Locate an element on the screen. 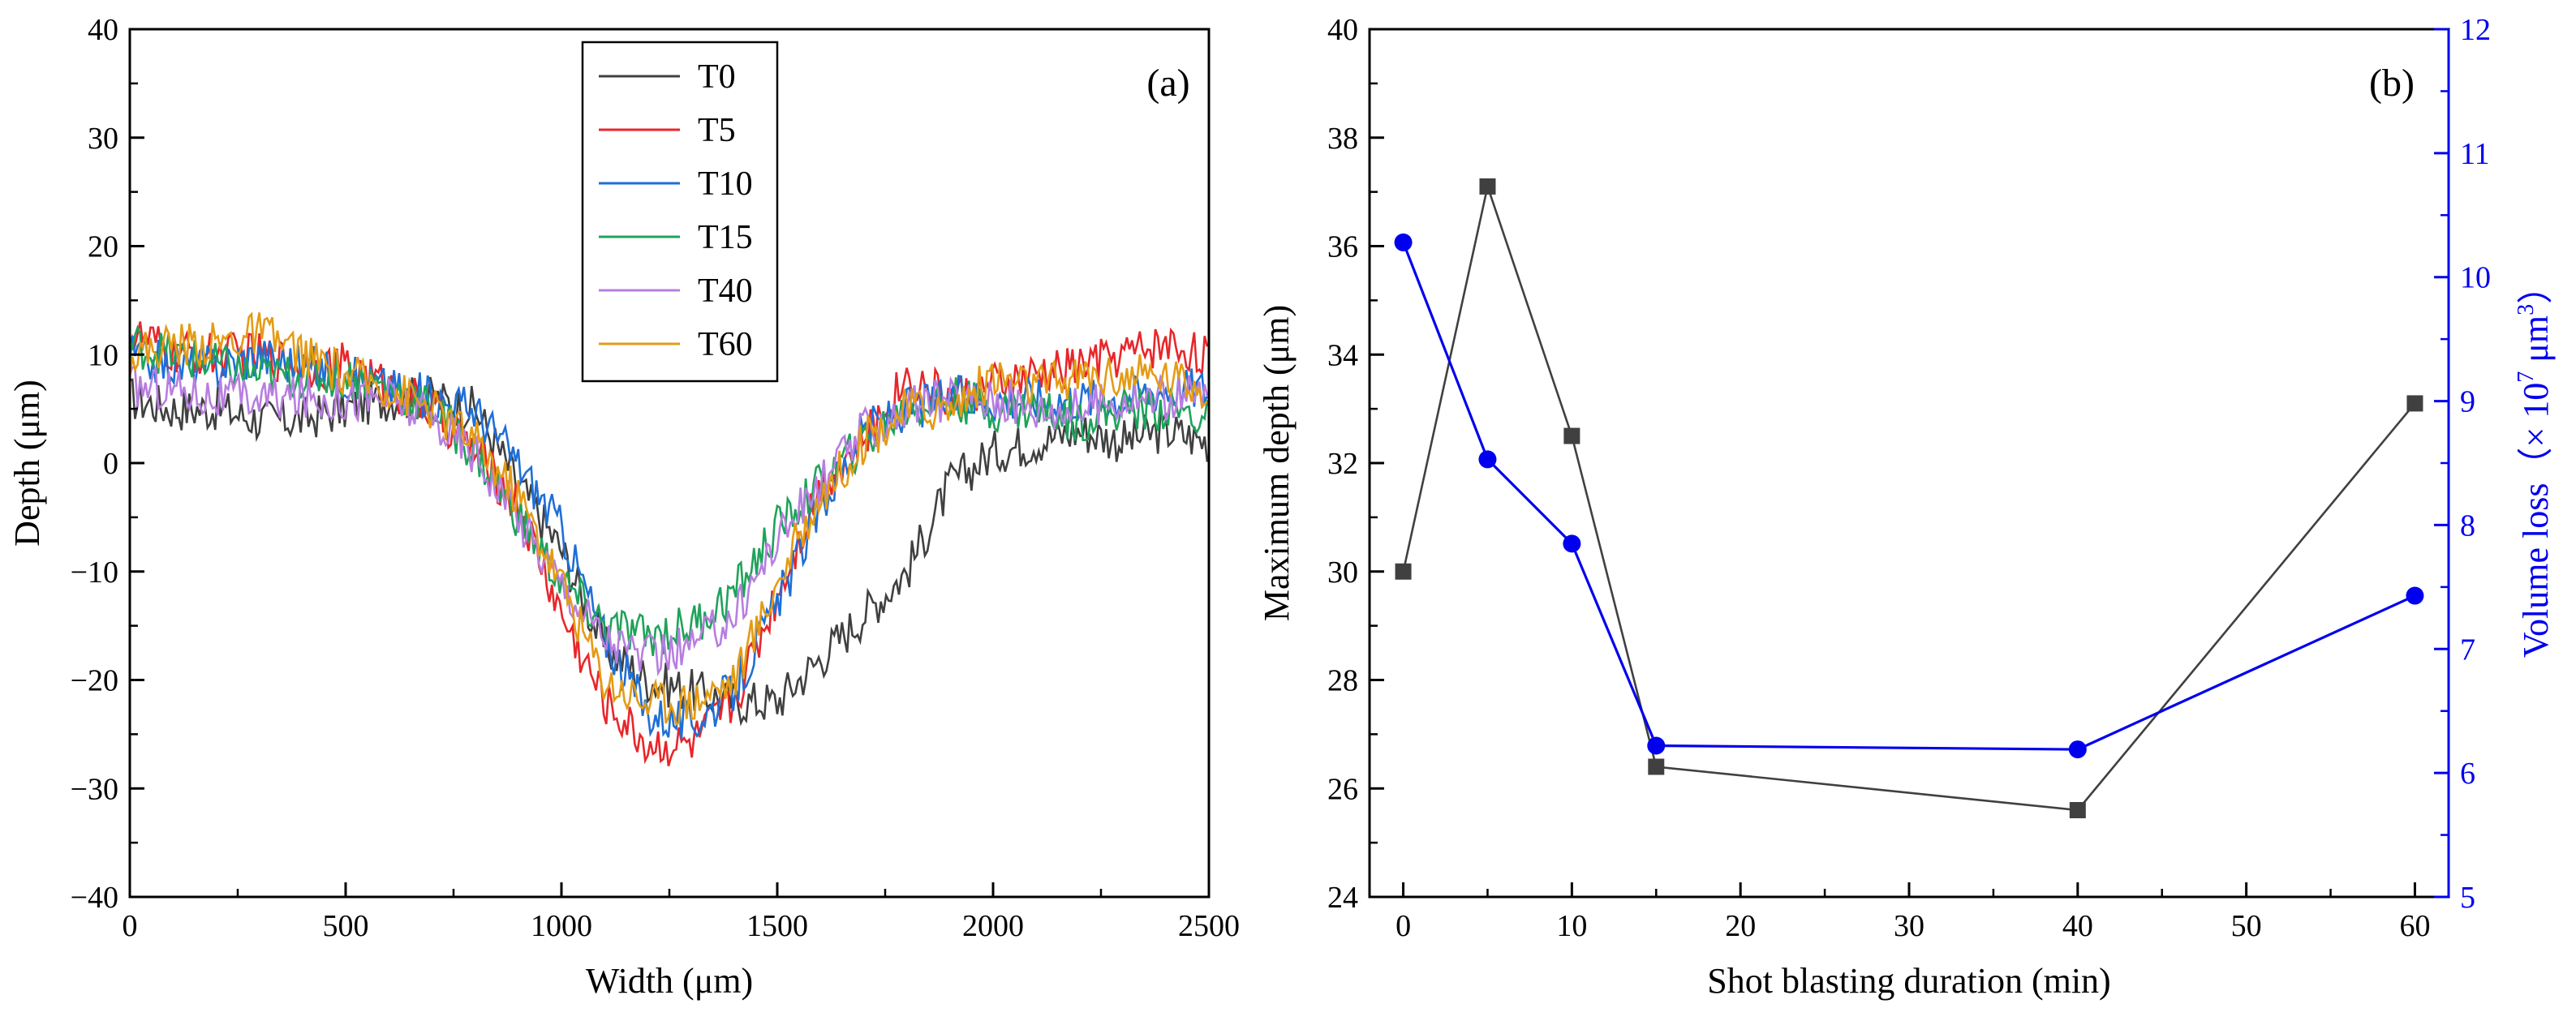  y-right-tick-label: 11 is located at coordinates (2475, 154).